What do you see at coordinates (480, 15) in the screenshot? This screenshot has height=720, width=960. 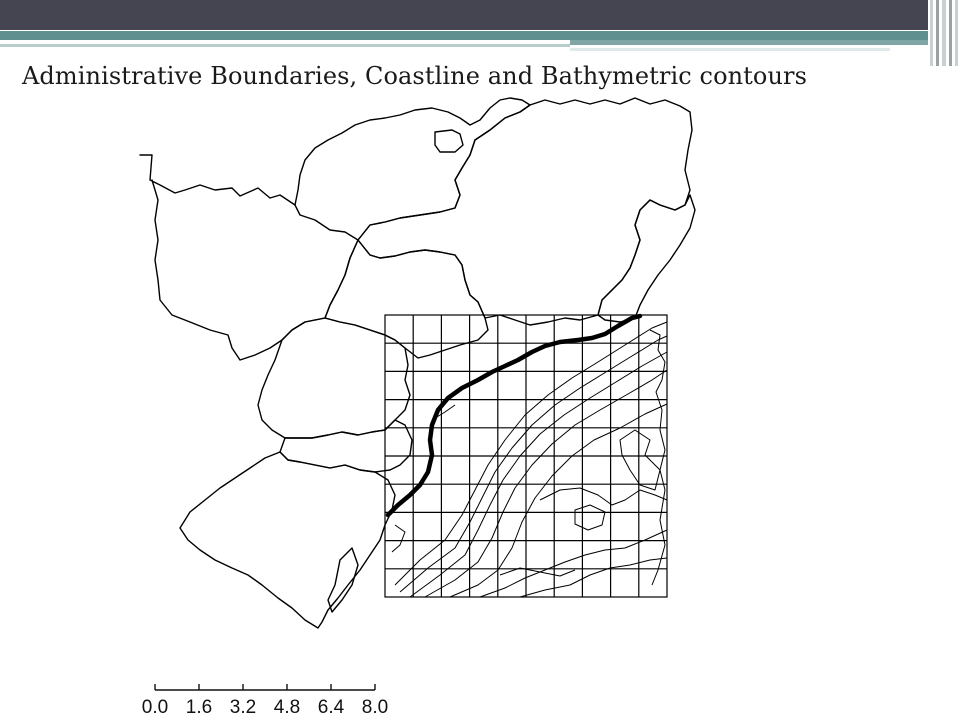 I see `header-bar` at bounding box center [480, 15].